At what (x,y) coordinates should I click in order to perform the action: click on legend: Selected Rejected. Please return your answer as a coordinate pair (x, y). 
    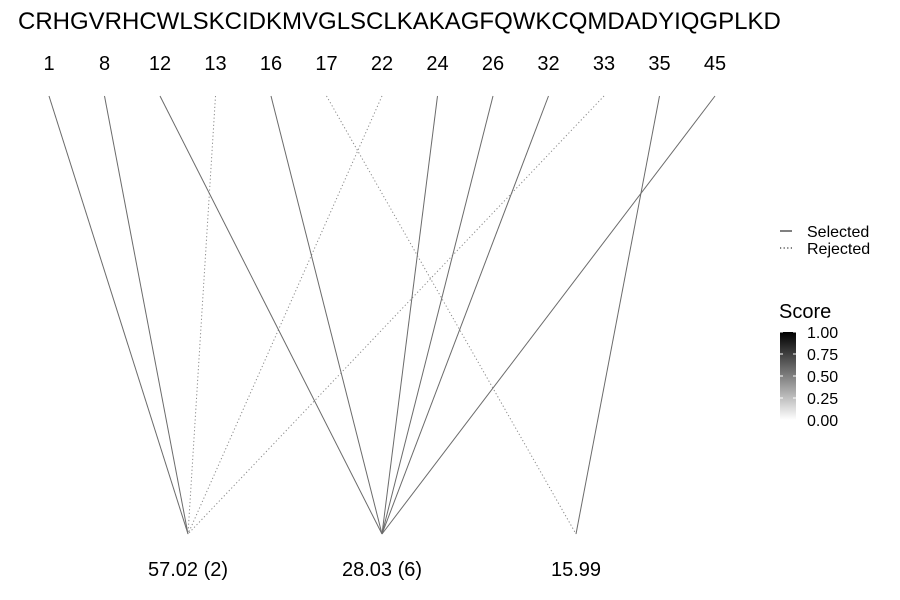
    Looking at the image, I should click on (825, 241).